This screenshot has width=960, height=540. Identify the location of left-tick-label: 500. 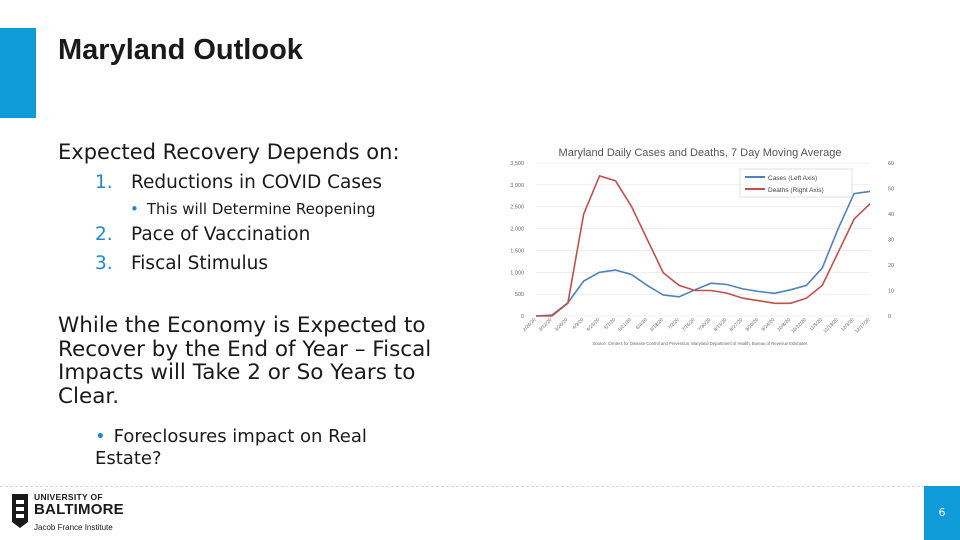
(519, 295).